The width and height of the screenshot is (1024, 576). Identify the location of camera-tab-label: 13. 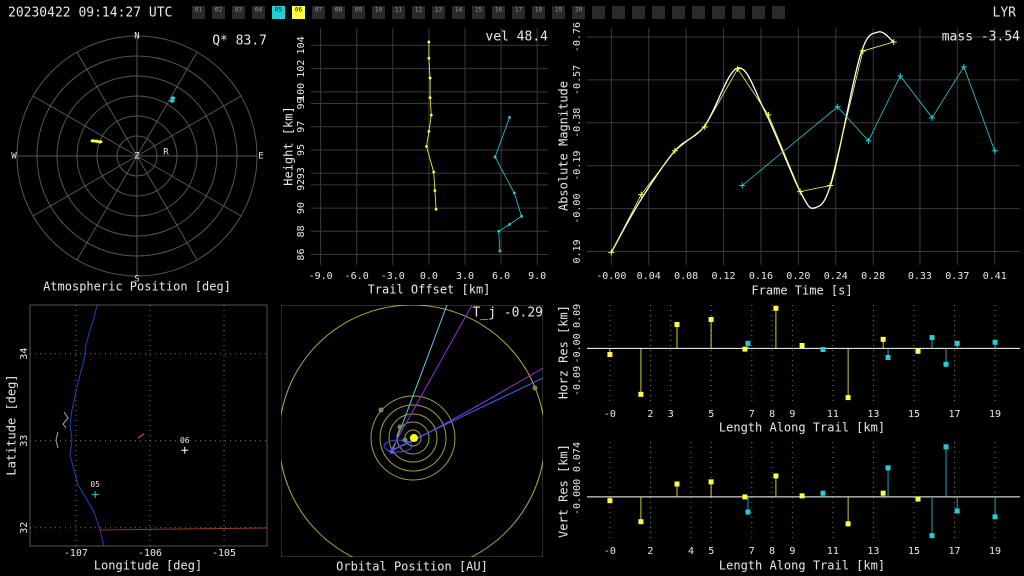
(439, 10).